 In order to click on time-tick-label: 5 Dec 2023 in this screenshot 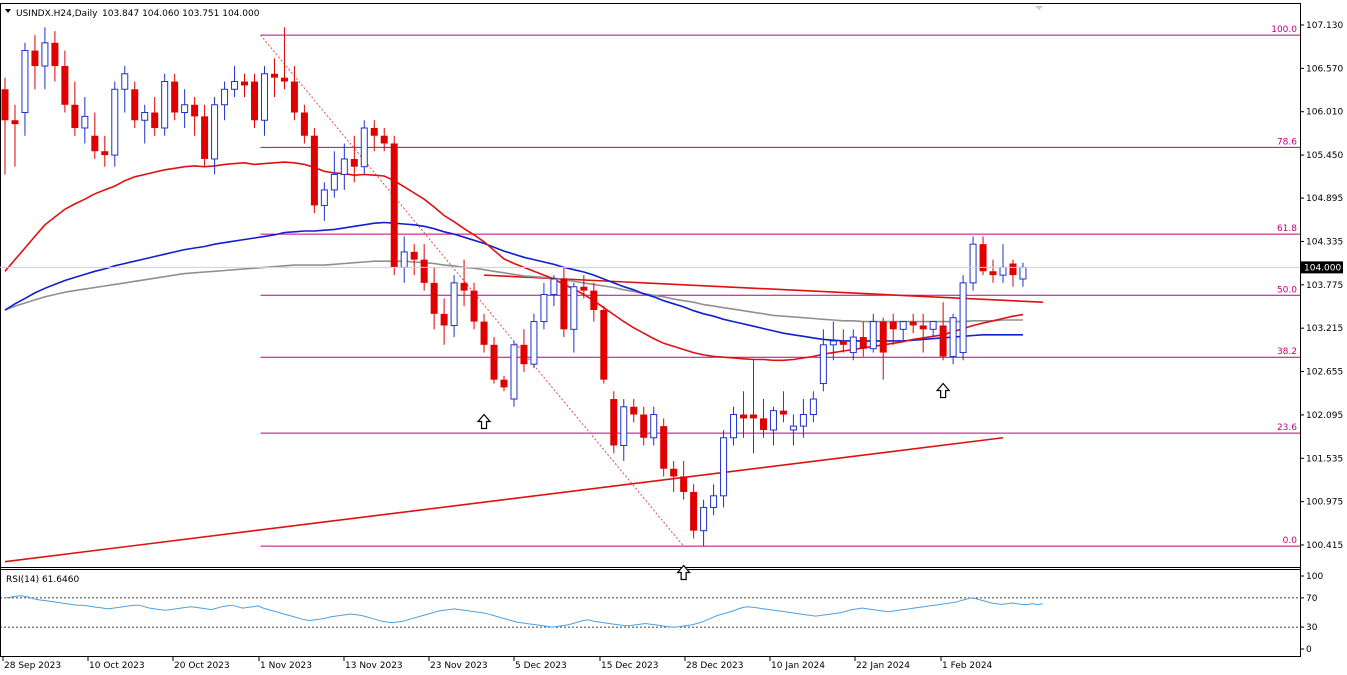, I will do `click(541, 666)`.